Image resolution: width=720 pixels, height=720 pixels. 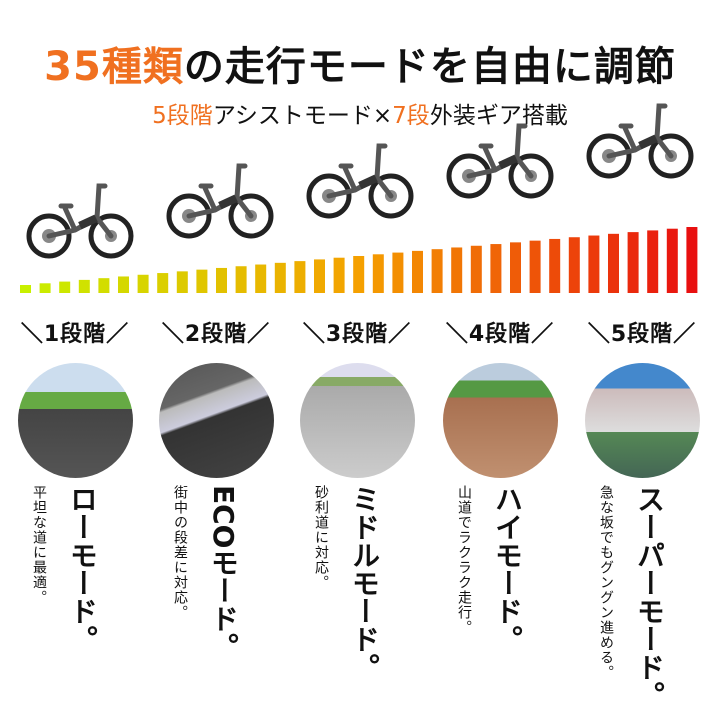 I want to click on mode-name: スーパーモード。, so click(x=649, y=597).